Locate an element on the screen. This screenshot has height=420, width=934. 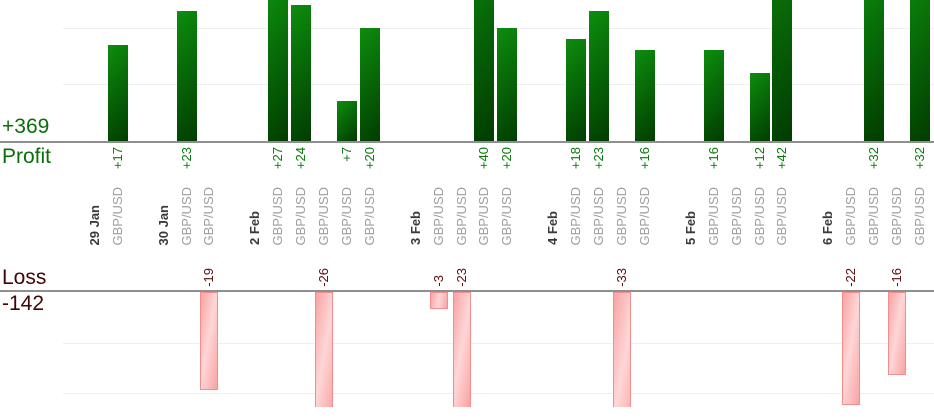
date-label: 2 Feb is located at coordinates (255, 228).